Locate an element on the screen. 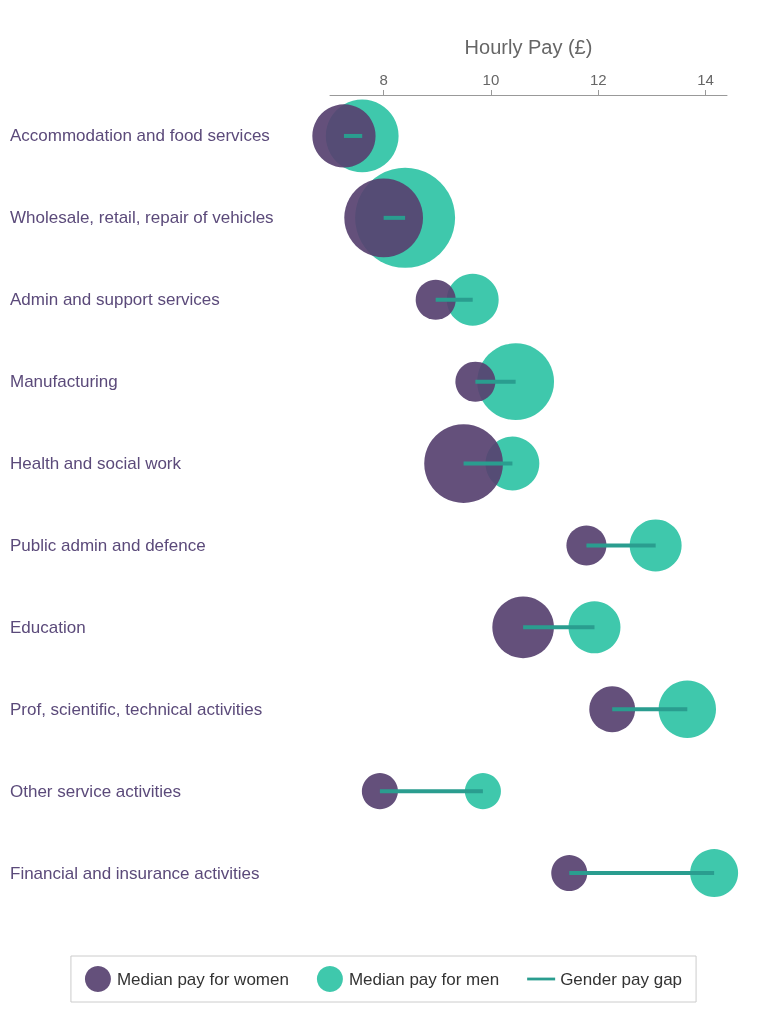 This screenshot has width=767, height=1024. x-tick-label: 14 is located at coordinates (705, 79).